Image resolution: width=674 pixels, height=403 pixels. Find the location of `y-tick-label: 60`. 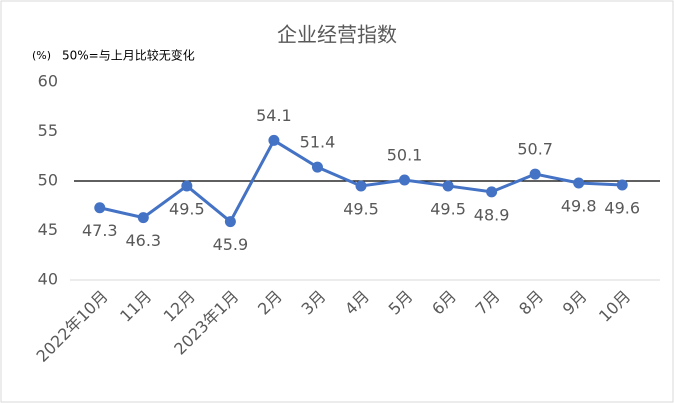

y-tick-label: 60 is located at coordinates (48, 81).